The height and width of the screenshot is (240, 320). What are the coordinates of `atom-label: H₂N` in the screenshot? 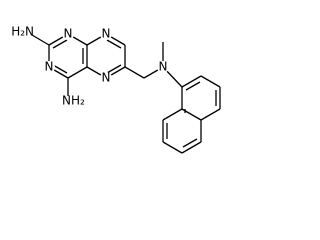 It's located at (22, 32).